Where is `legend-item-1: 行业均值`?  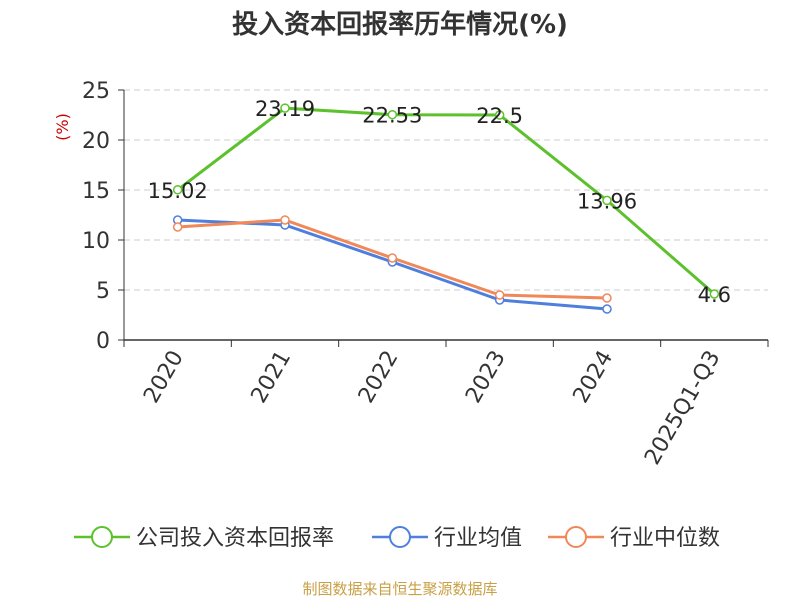
legend-item-1: 行业均值 is located at coordinates (447, 538).